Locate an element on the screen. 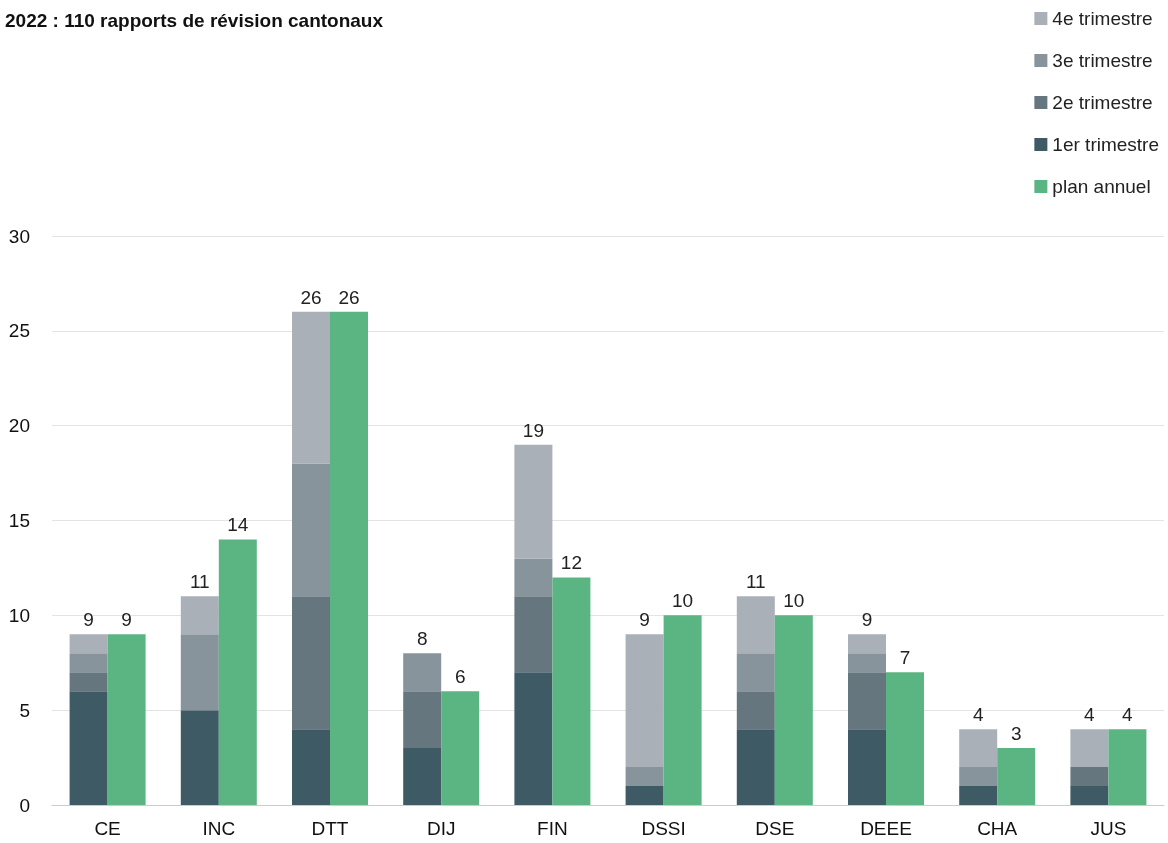 The width and height of the screenshot is (1168, 843). y-tick-label: 15 is located at coordinates (19, 520).